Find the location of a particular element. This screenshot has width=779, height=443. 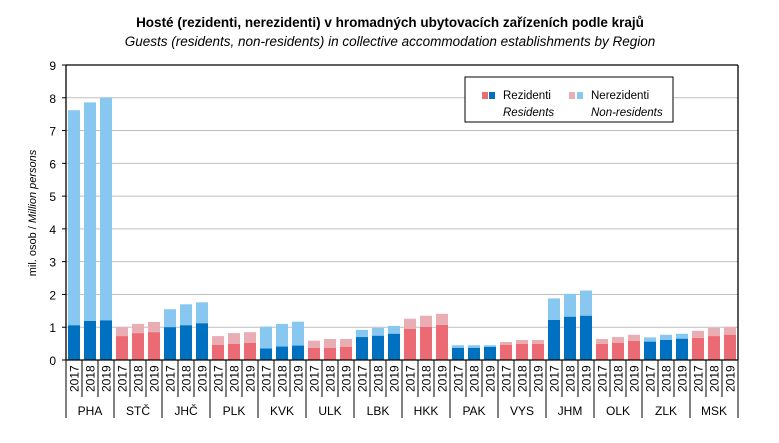

x-tick-label-region: STČ is located at coordinates (138, 410).